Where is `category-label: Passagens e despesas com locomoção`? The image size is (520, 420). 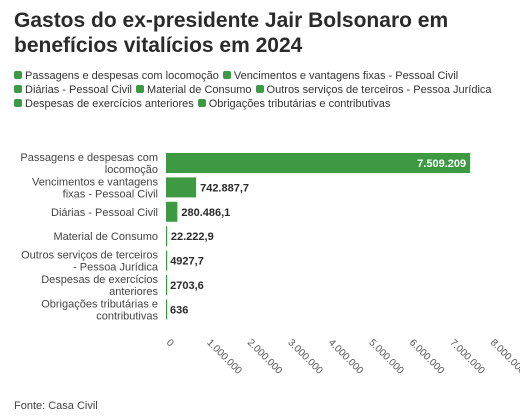
category-label: Passagens e despesas com locomoção is located at coordinates (89, 164).